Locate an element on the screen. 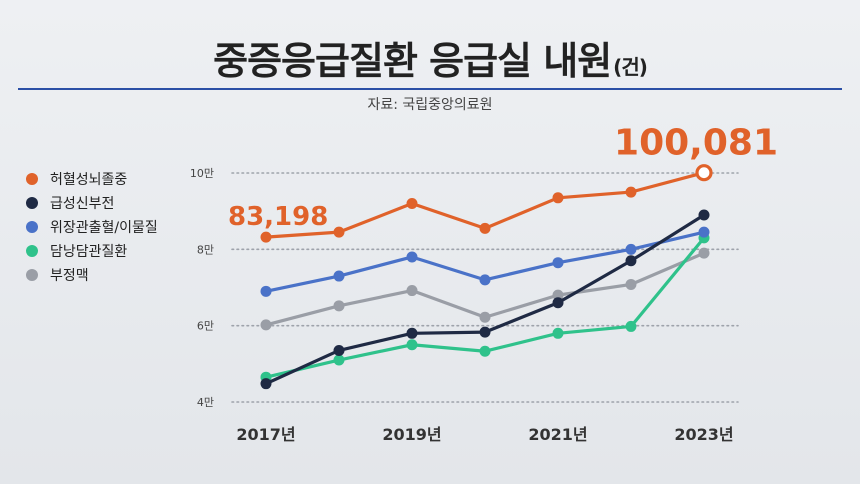 This screenshot has height=484, width=860. legend-label: 급성신부전 is located at coordinates (82, 204).